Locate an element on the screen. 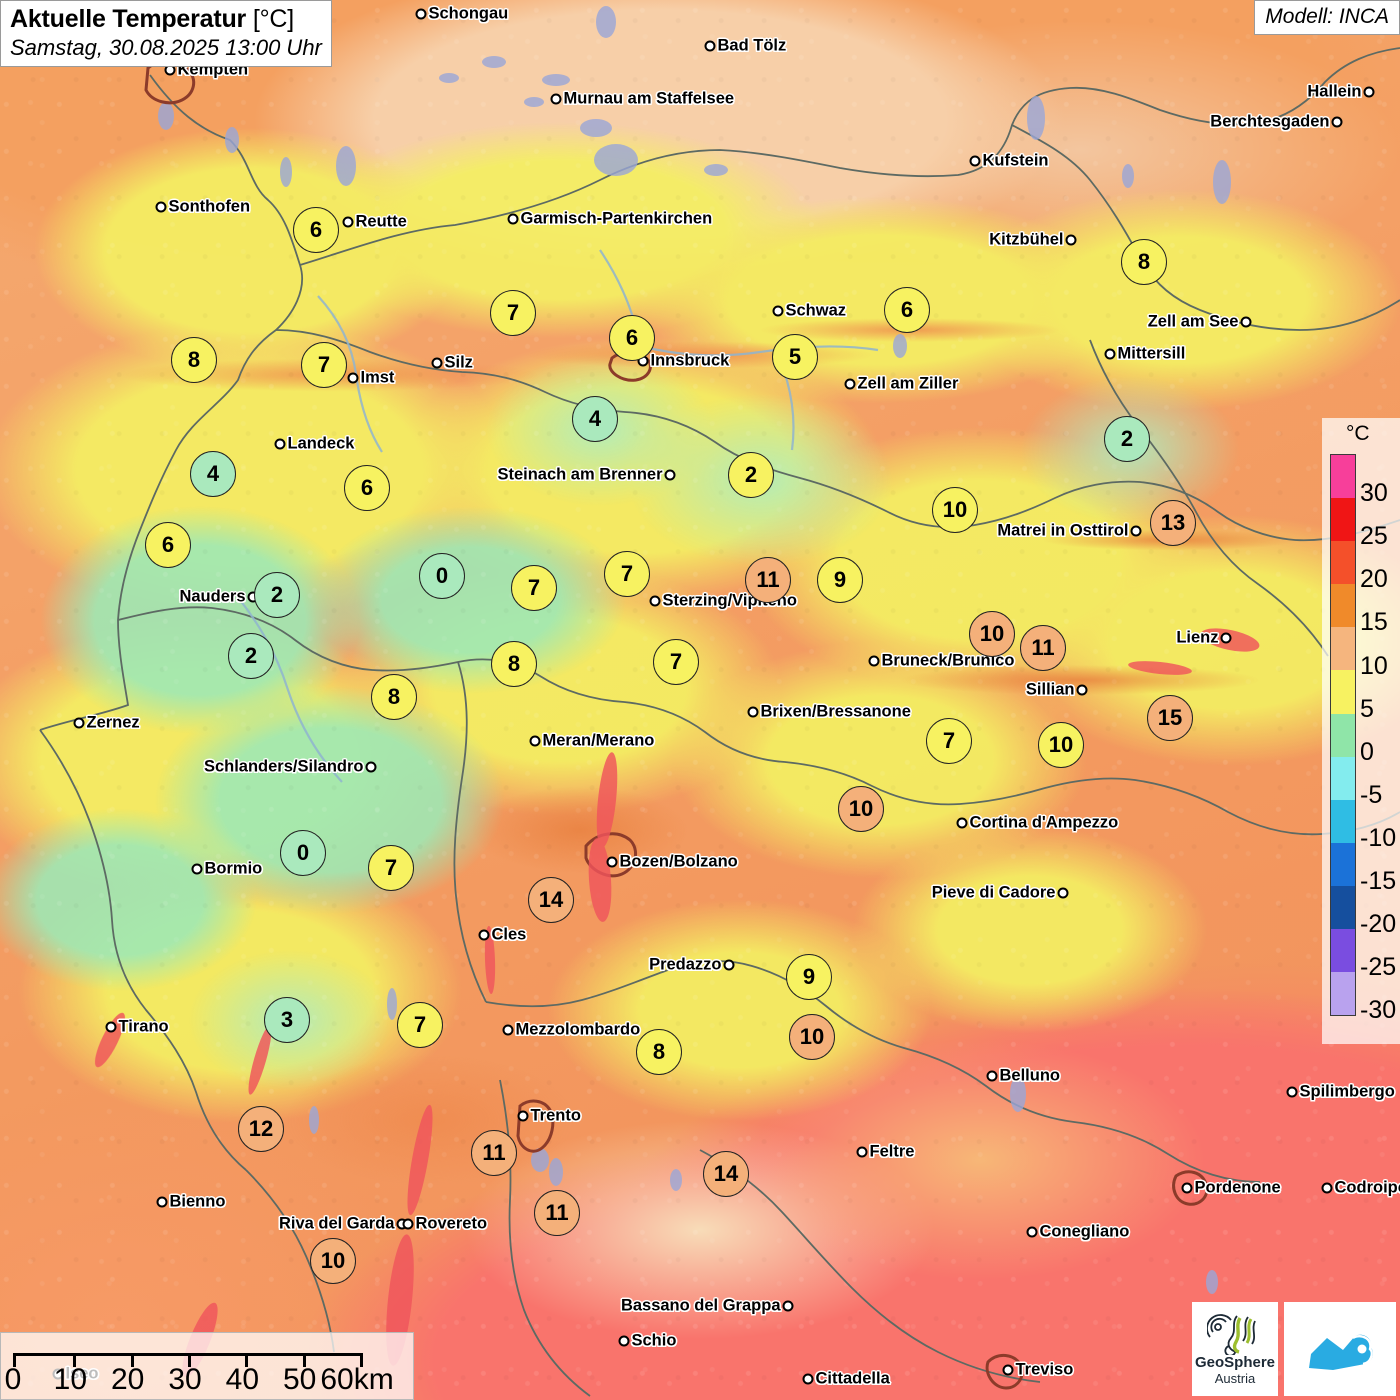  city-label: Silz is located at coordinates (458, 362).